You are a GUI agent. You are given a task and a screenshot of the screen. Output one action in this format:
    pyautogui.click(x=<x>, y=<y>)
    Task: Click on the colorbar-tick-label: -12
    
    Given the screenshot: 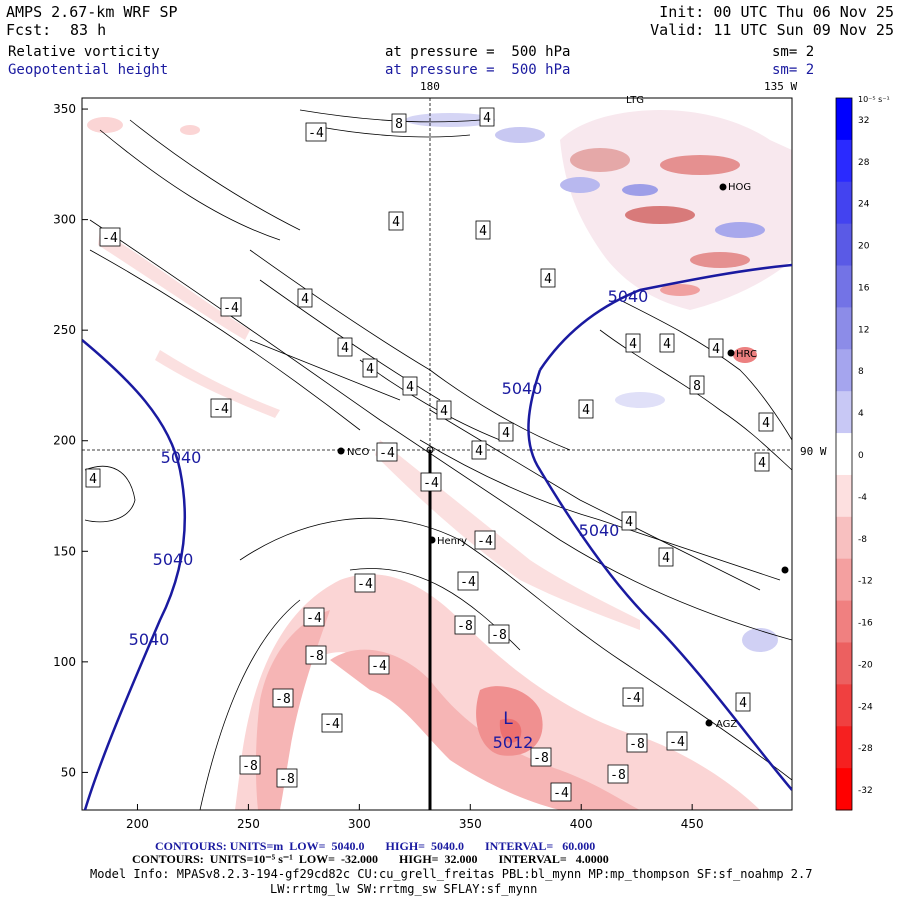 What is the action you would take?
    pyautogui.click(x=865, y=582)
    